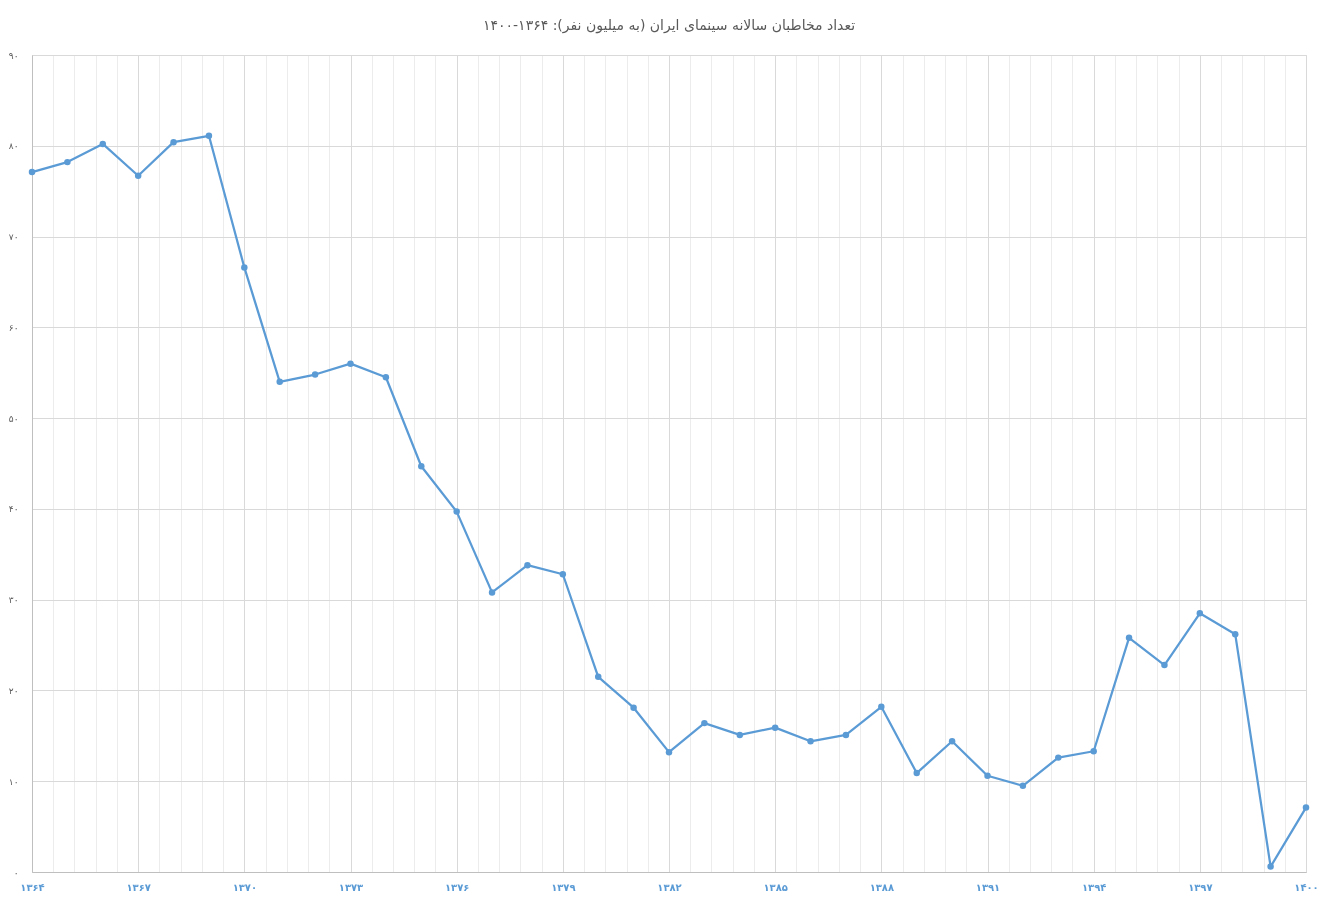  Describe the element at coordinates (13, 237) in the screenshot. I see `y-tick-label: ۷۰` at that location.